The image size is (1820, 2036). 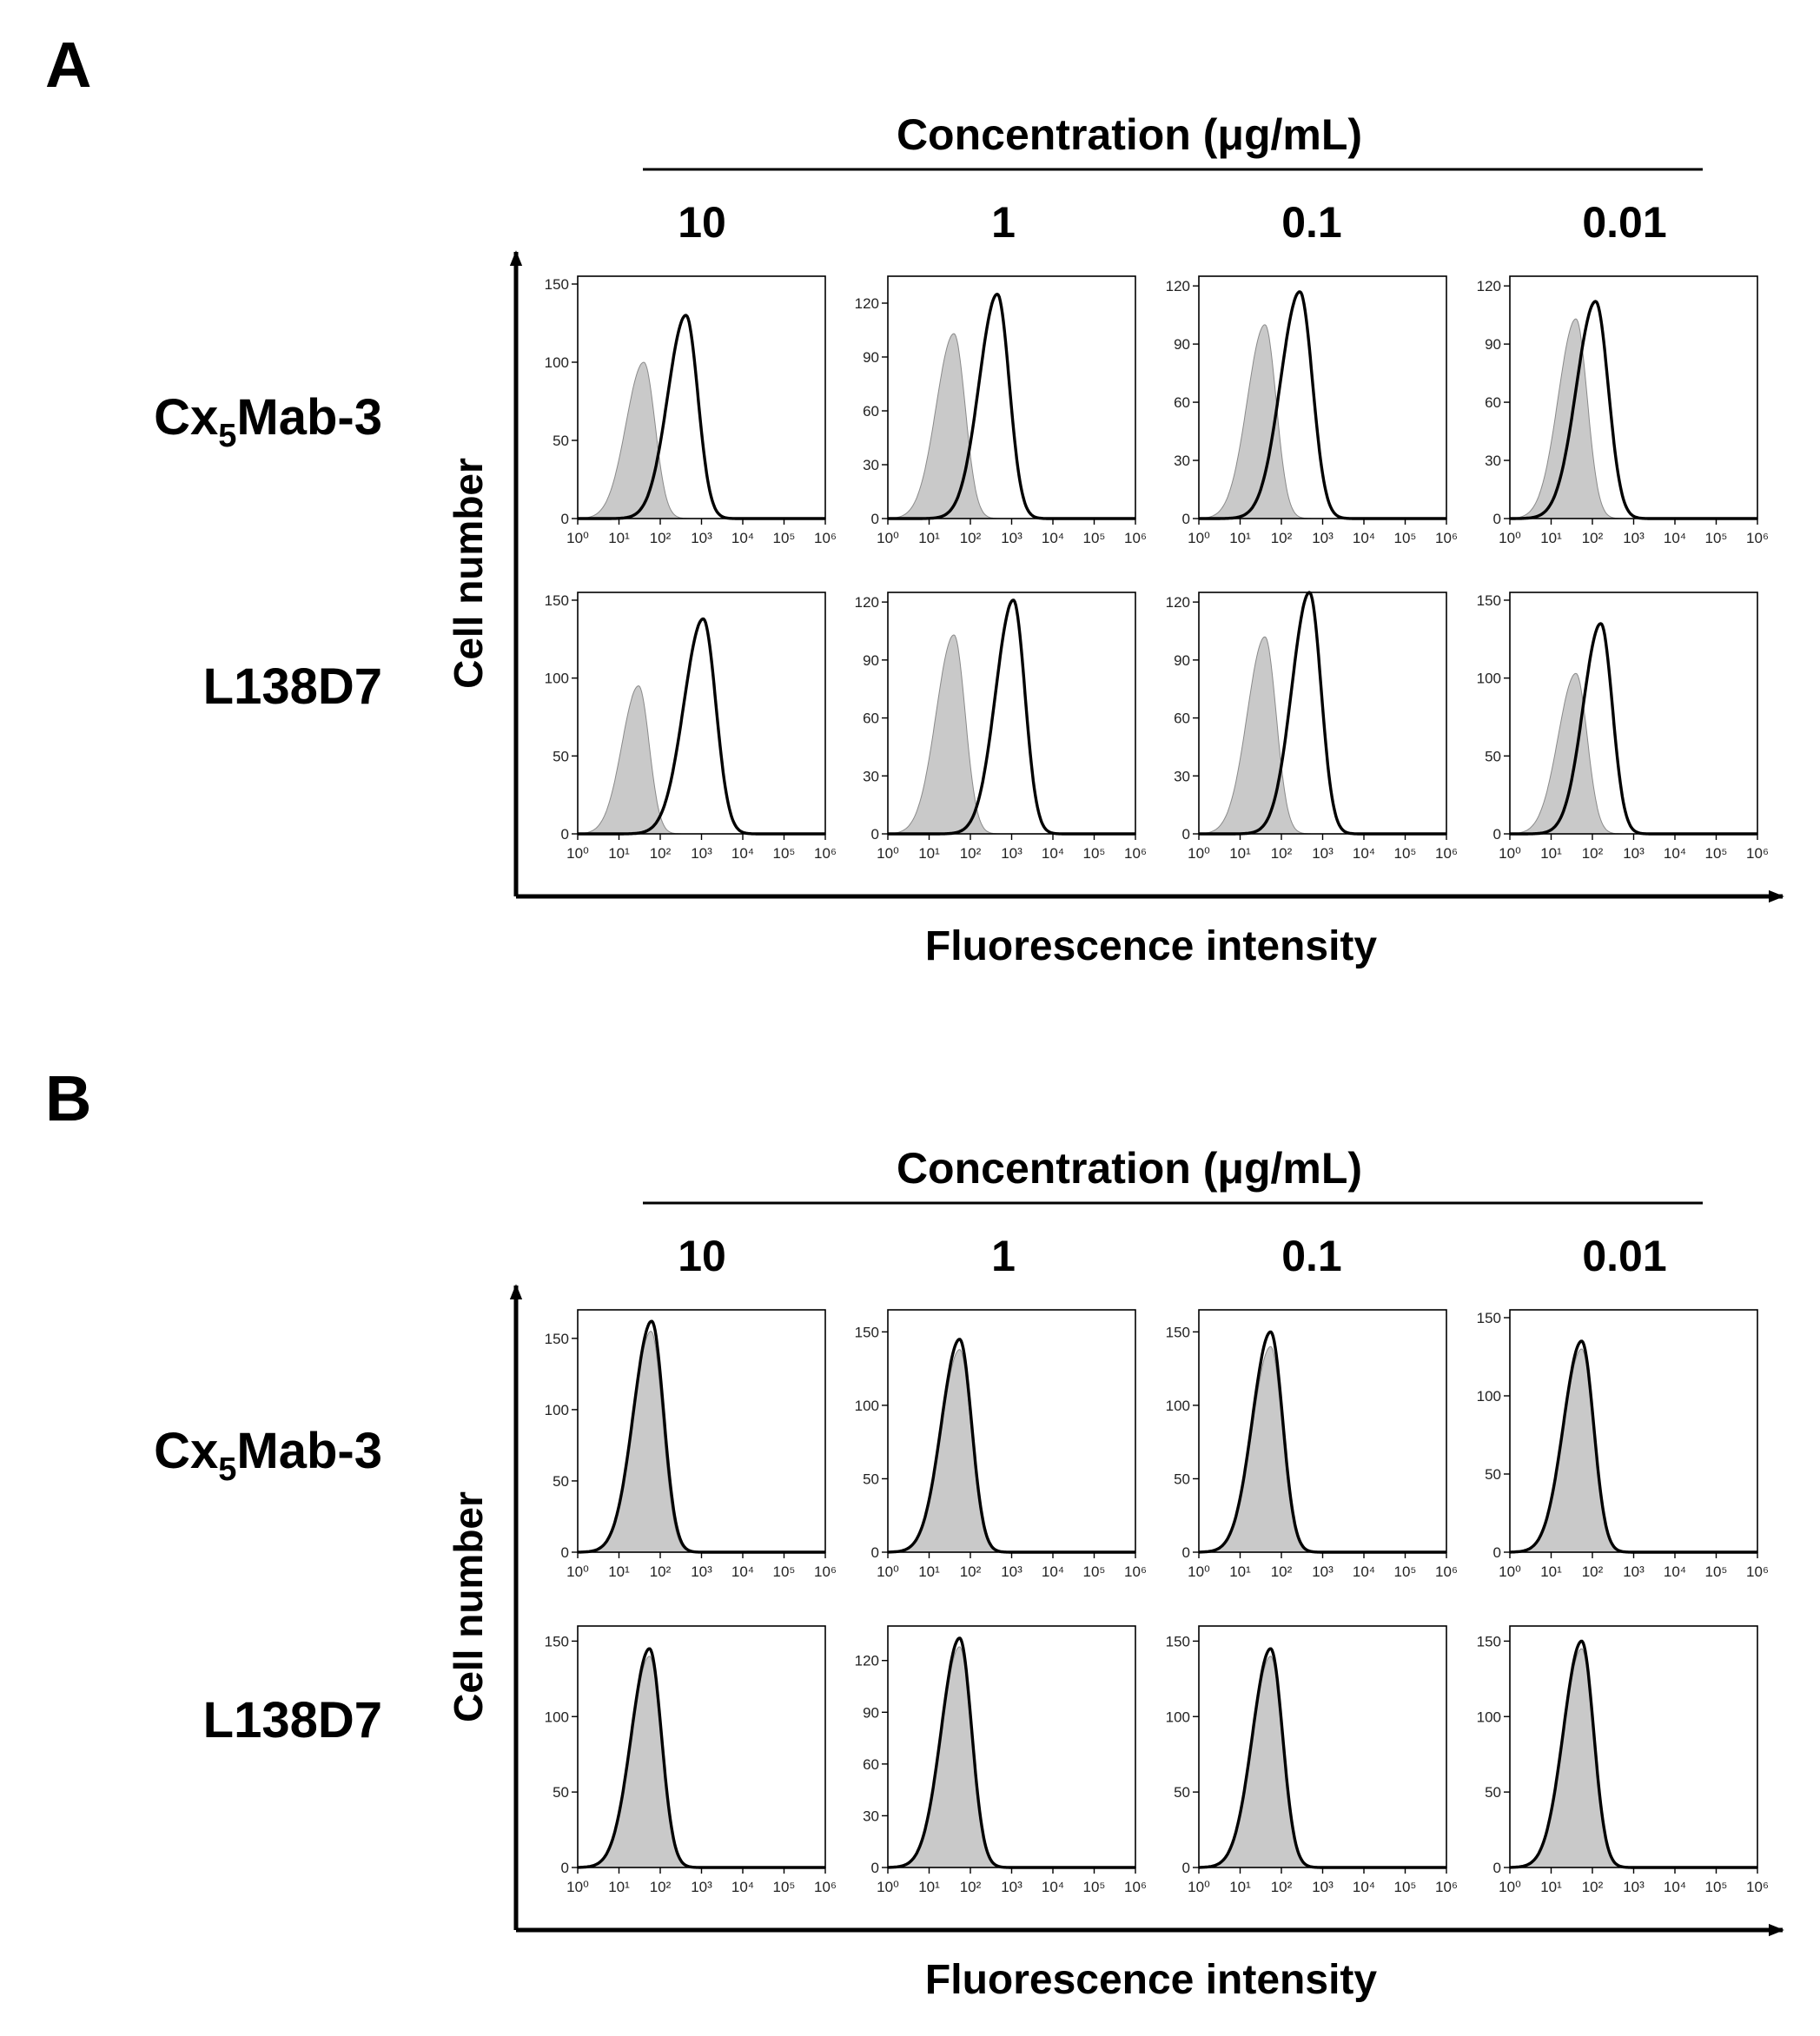 What do you see at coordinates (1001, 410) in the screenshot?
I see `histogram-cx5mab-3-1: 0 30 60 90 120 10⁰ 10¹ 10² 10³ 10⁴ 10⁵ 10⁶` at bounding box center [1001, 410].